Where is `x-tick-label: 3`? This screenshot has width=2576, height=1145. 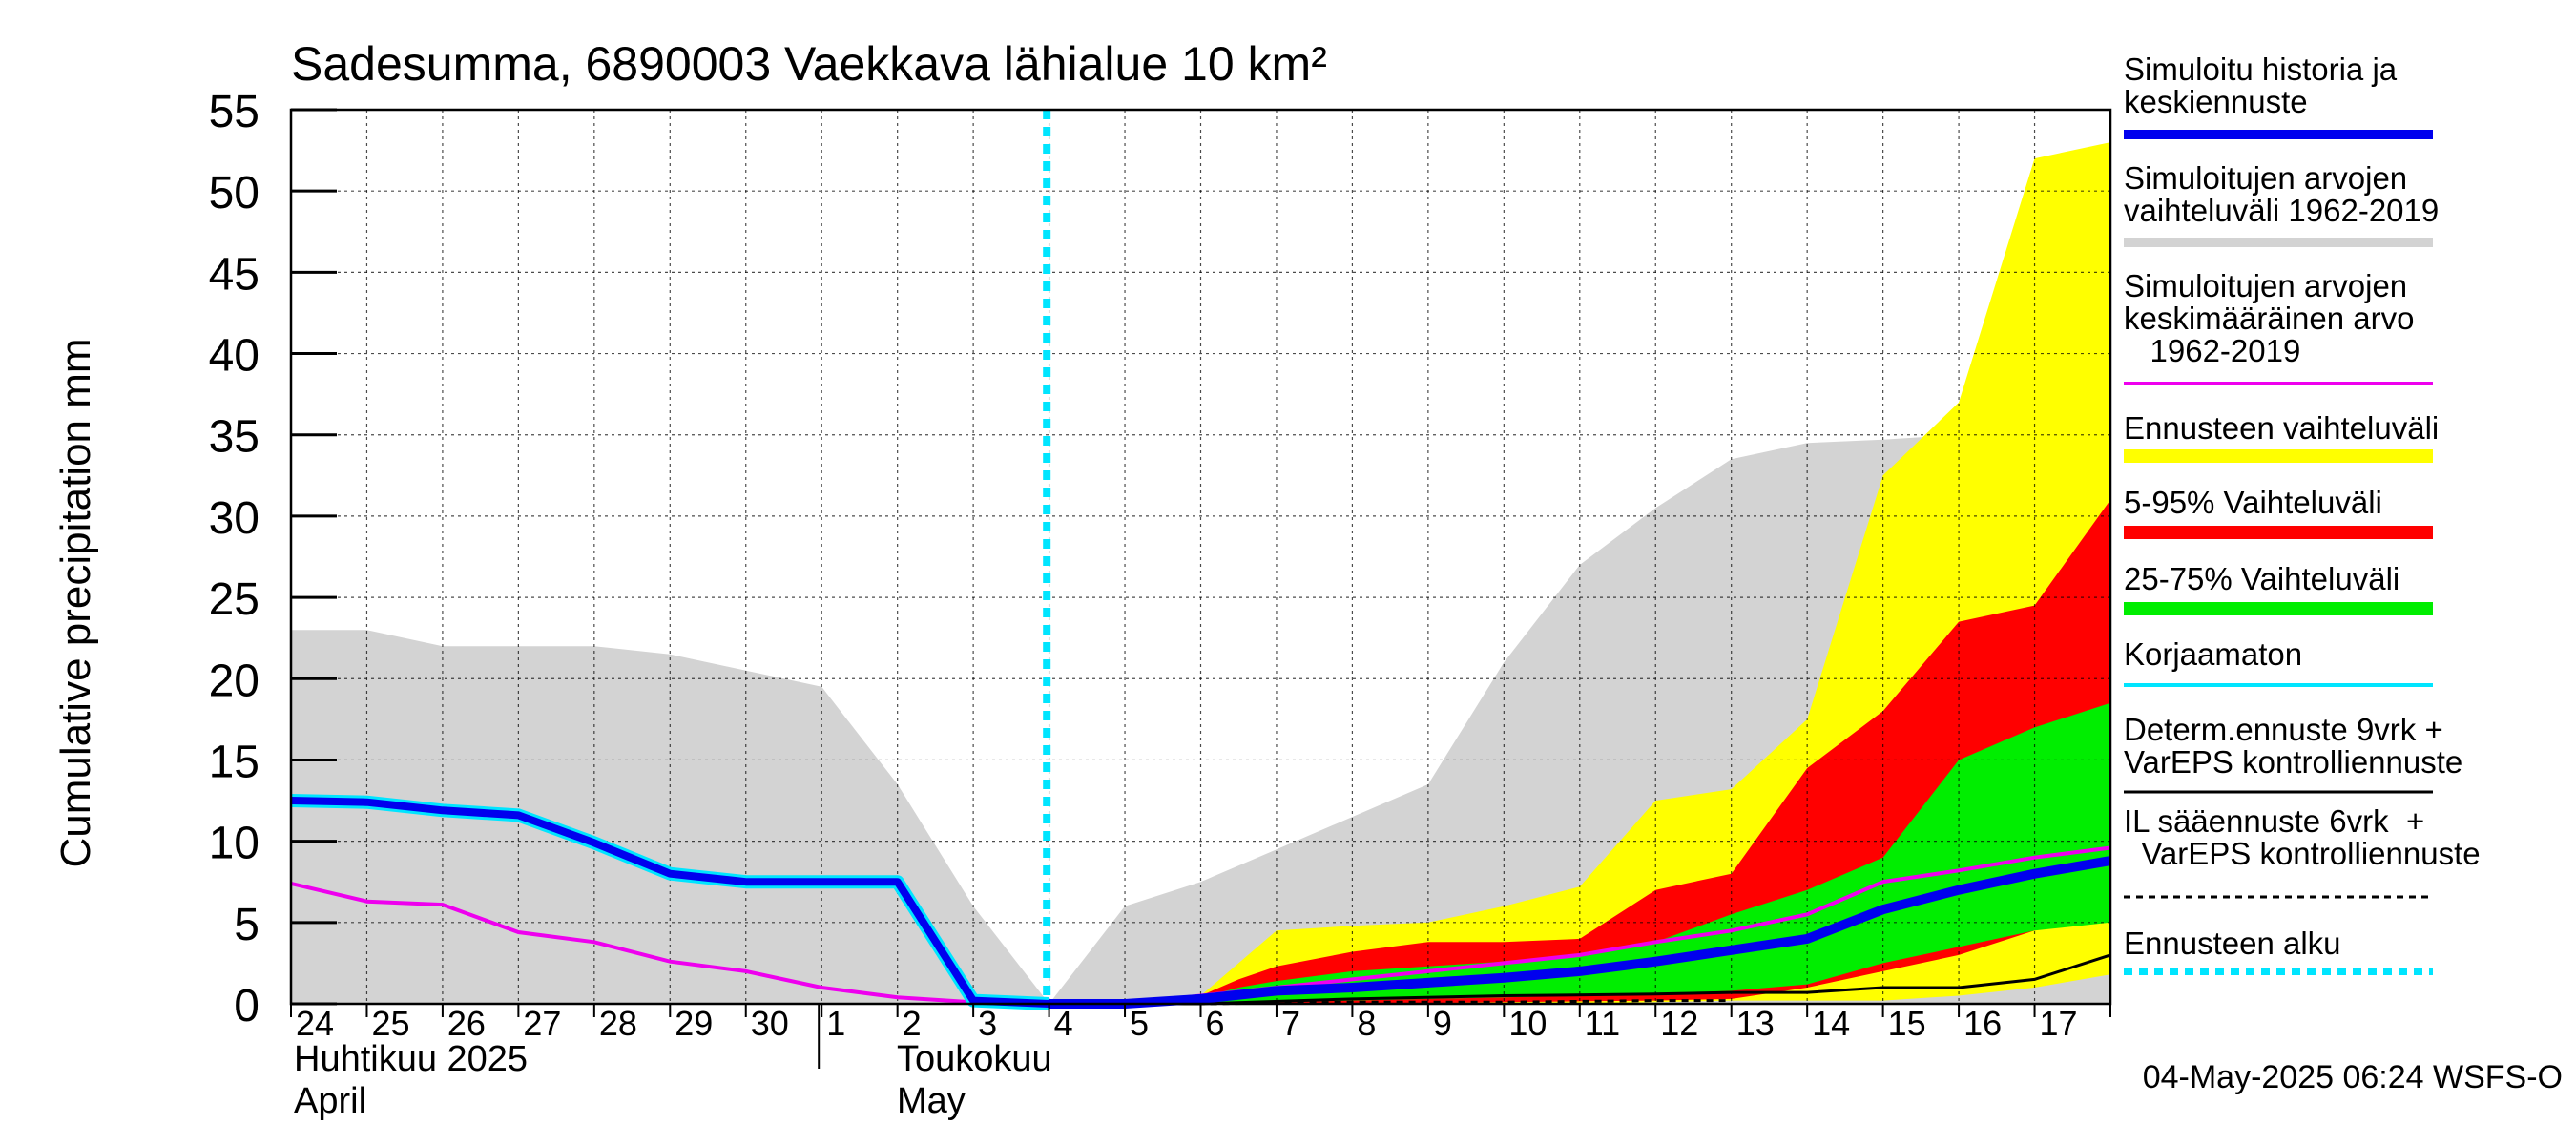 x-tick-label: 3 is located at coordinates (987, 1023).